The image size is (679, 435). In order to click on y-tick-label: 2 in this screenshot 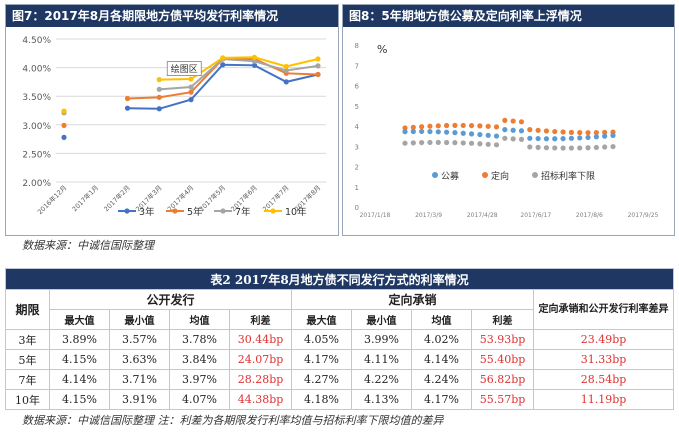, I will do `click(357, 168)`.